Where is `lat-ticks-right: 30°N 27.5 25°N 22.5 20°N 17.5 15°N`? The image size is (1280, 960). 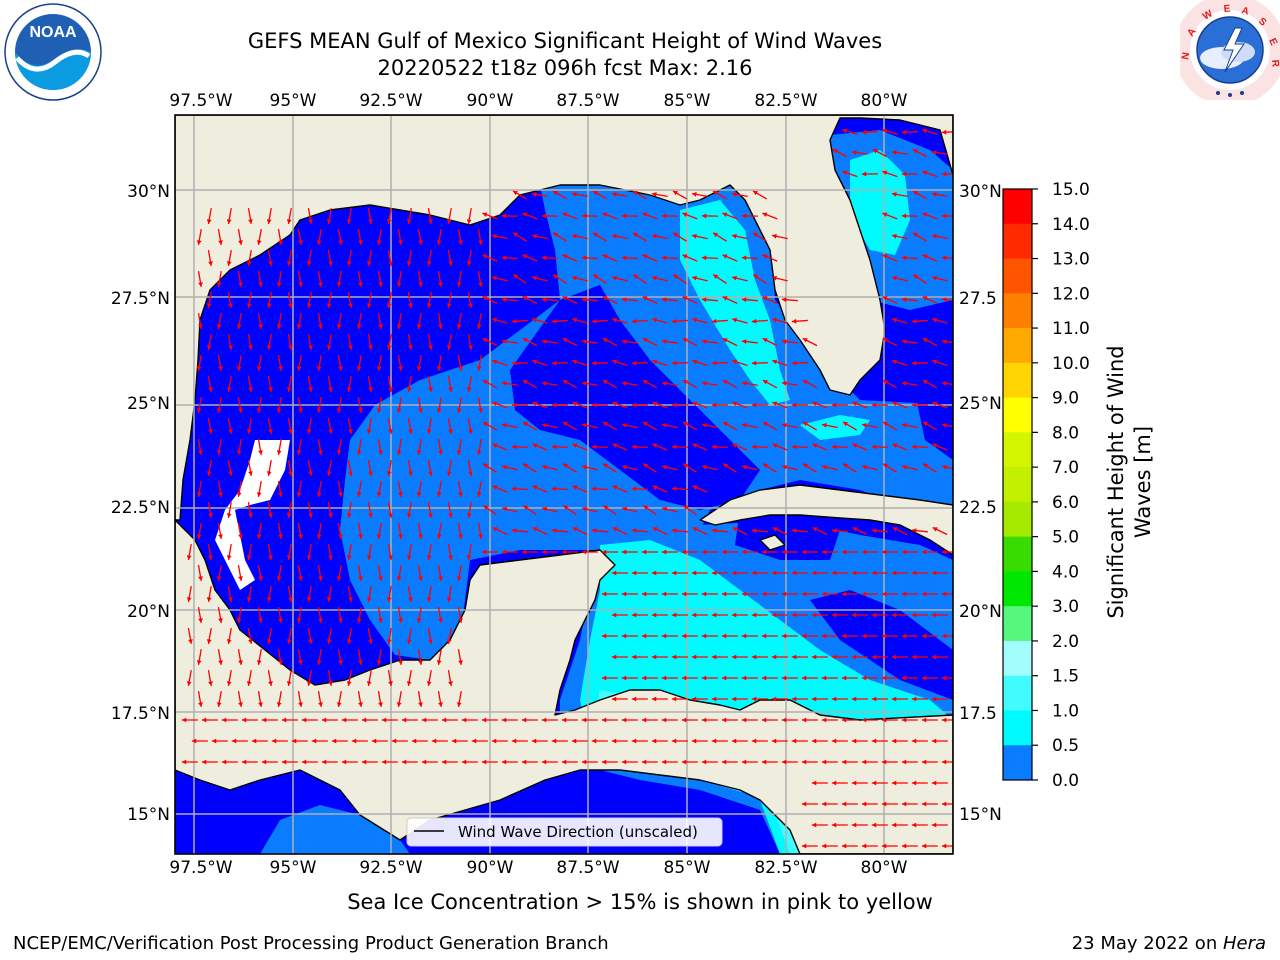
lat-ticks-right: 30°N 27.5 25°N 22.5 20°N 17.5 15°N is located at coordinates (980, 503).